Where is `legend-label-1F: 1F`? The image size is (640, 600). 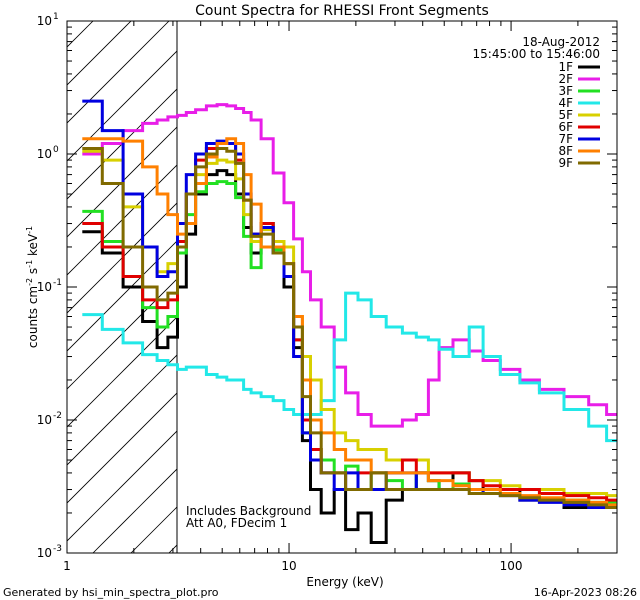 legend-label-1F: 1F is located at coordinates (565, 67).